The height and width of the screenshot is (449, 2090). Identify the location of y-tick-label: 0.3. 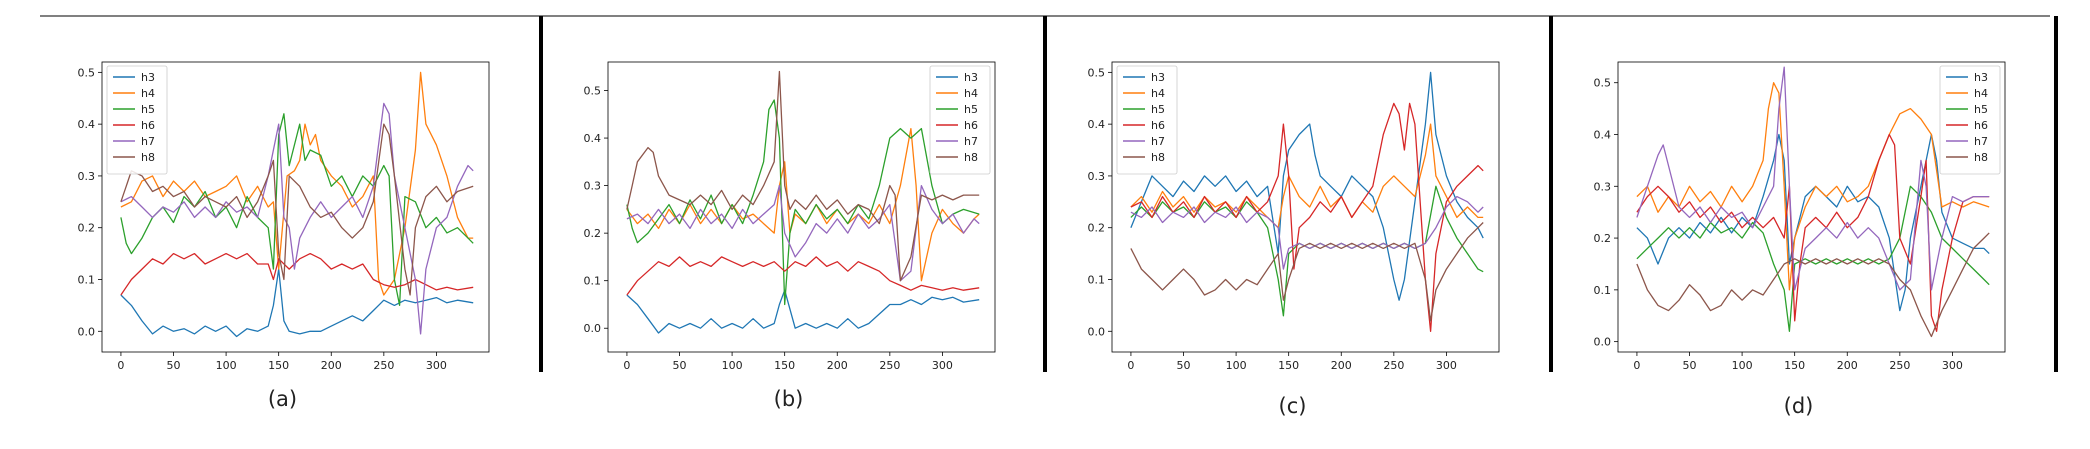
(593, 186).